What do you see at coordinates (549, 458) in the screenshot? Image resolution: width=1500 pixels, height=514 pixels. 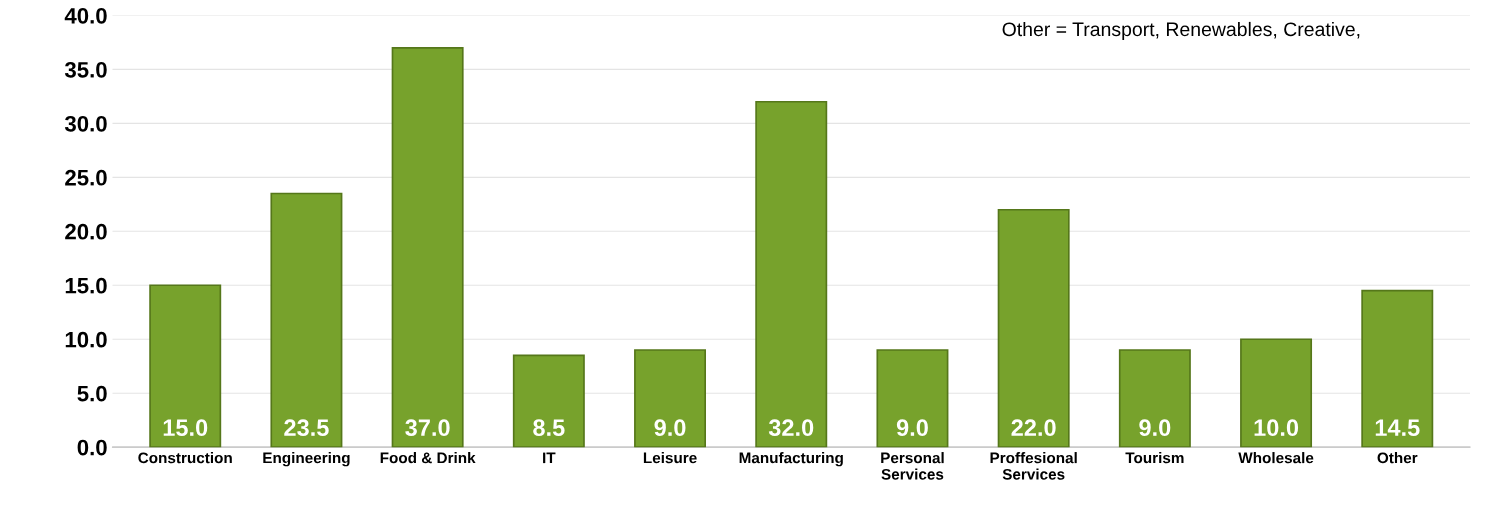 I see `x-tick-label: IT` at bounding box center [549, 458].